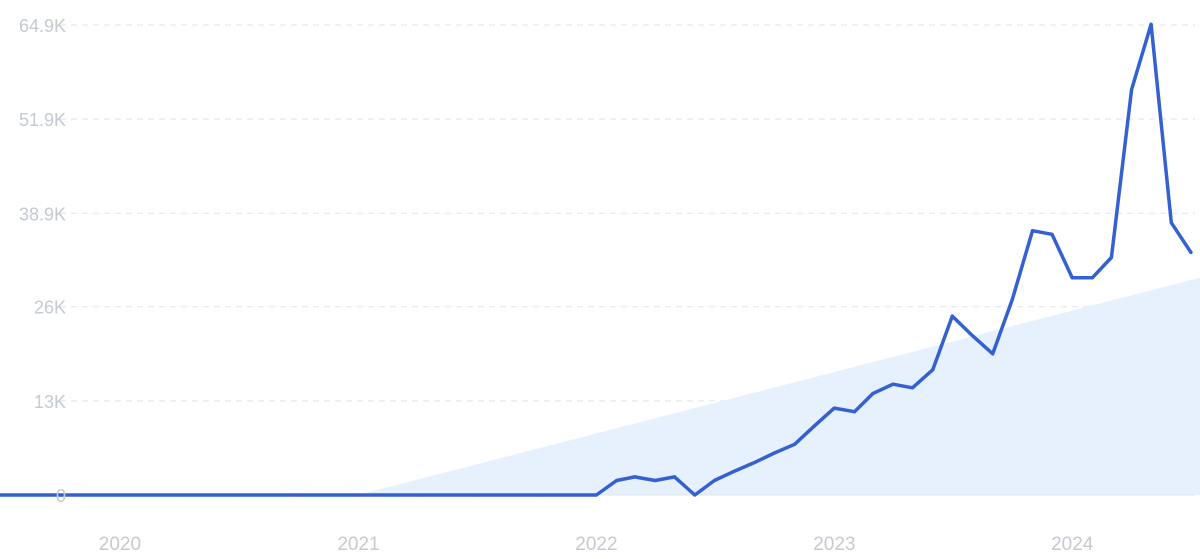  I want to click on y-axis-tick-labels: 0 13K 26K 38.9K 51.9K 64.9K, so click(42, 261).